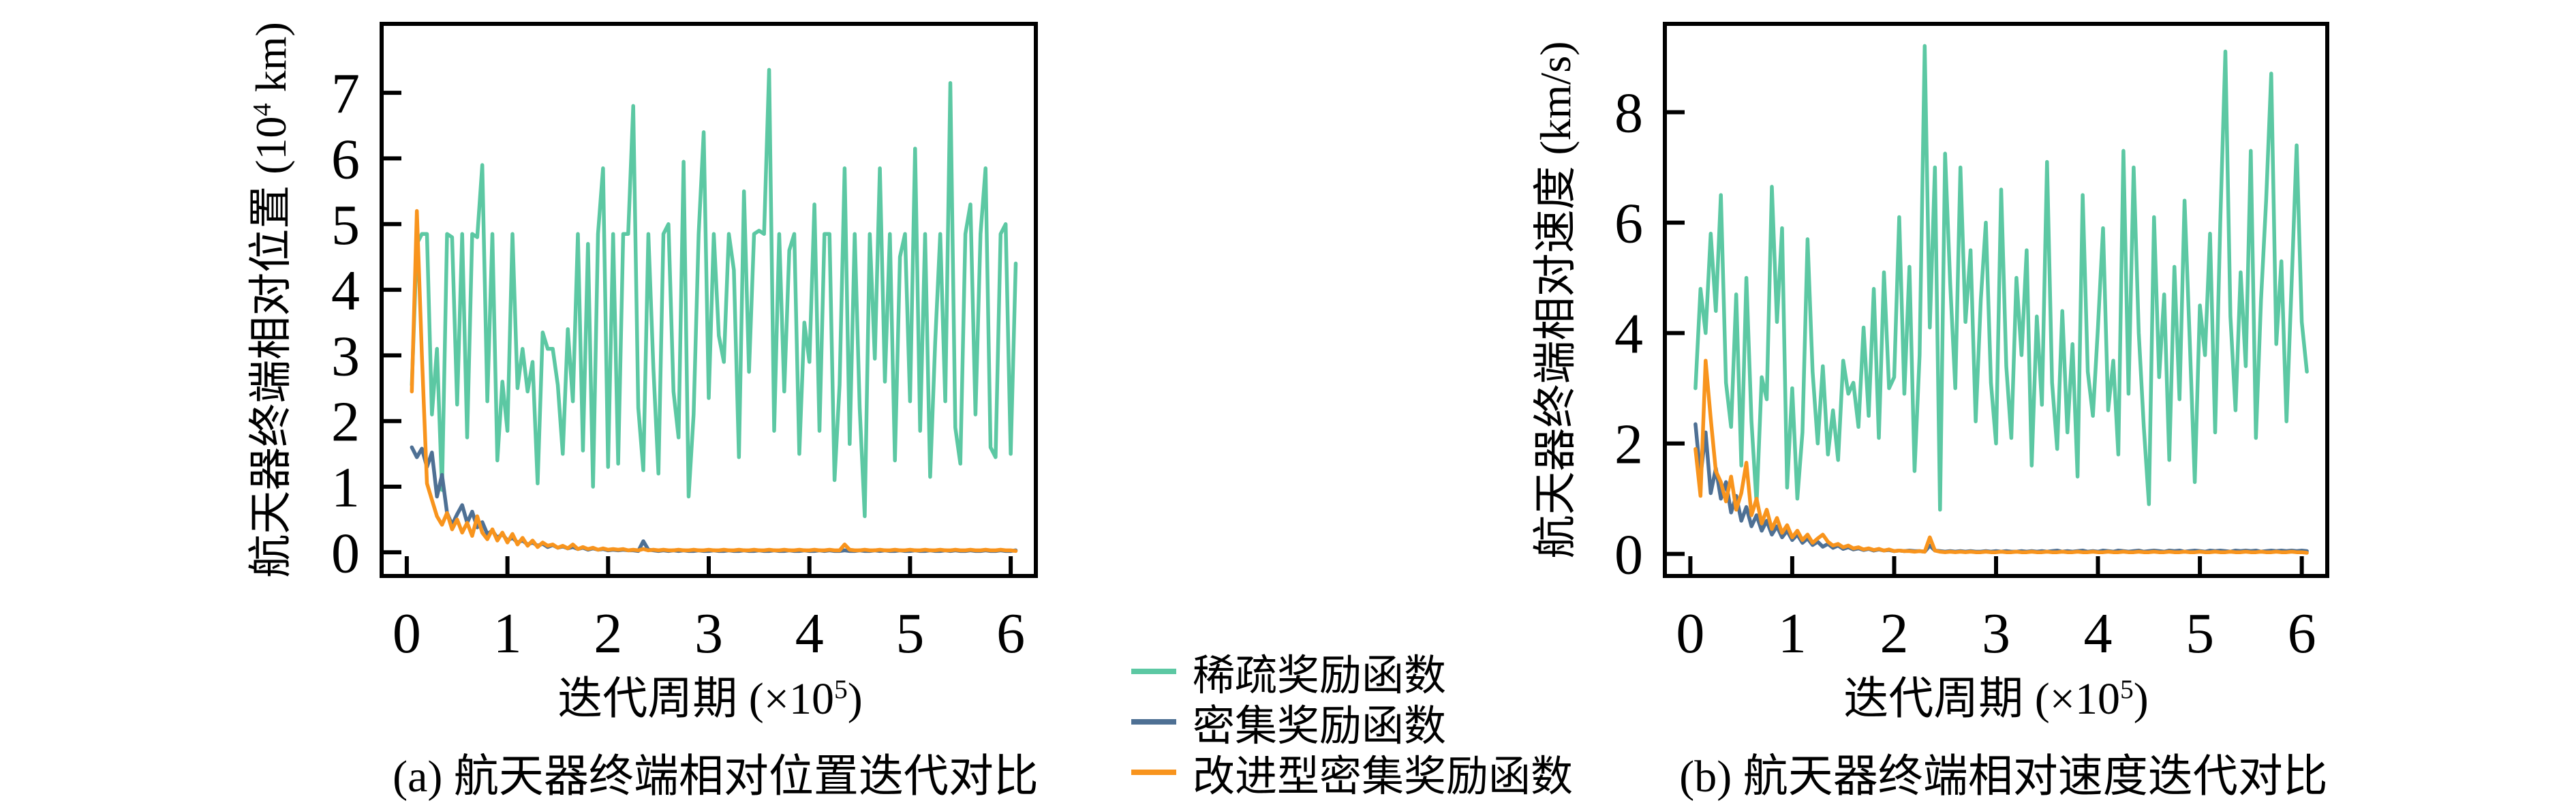 The image size is (2576, 805). I want to click on x-tick-label-a: 5, so click(910, 633).